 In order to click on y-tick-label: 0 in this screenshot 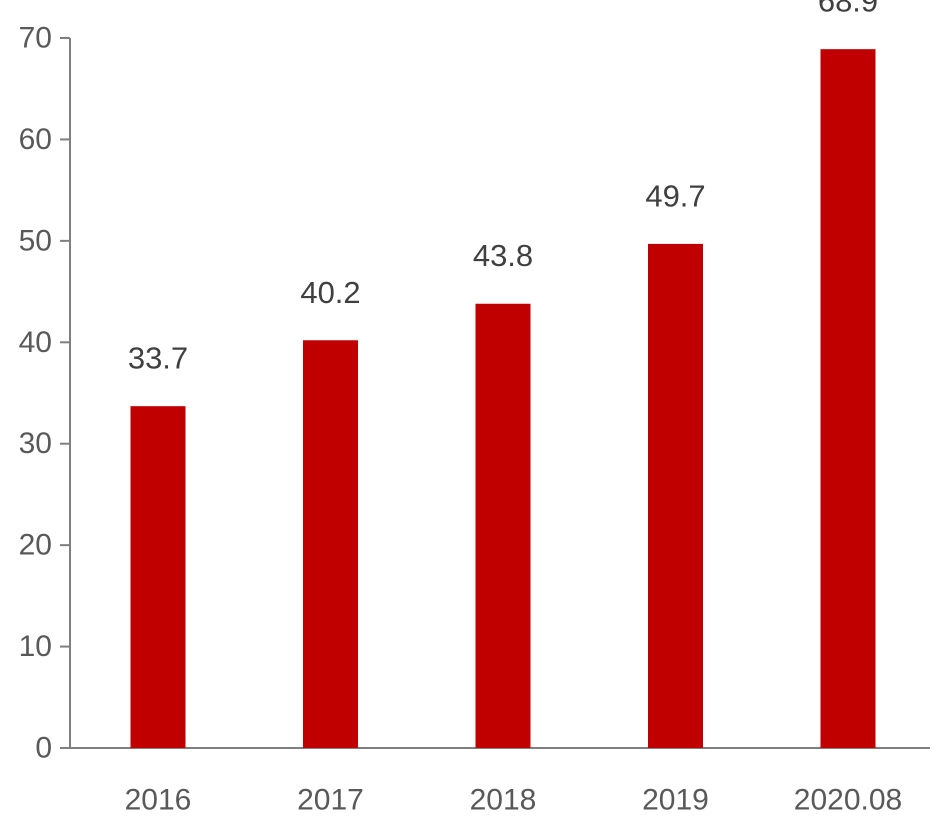, I will do `click(43, 748)`.